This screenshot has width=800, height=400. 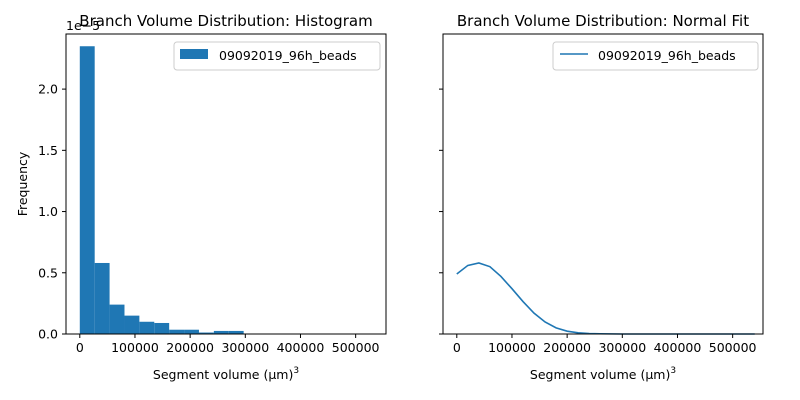 I want to click on histogram-y-ticks: 0.0 0.5 1.0 1.5 2.0, so click(x=52, y=212).